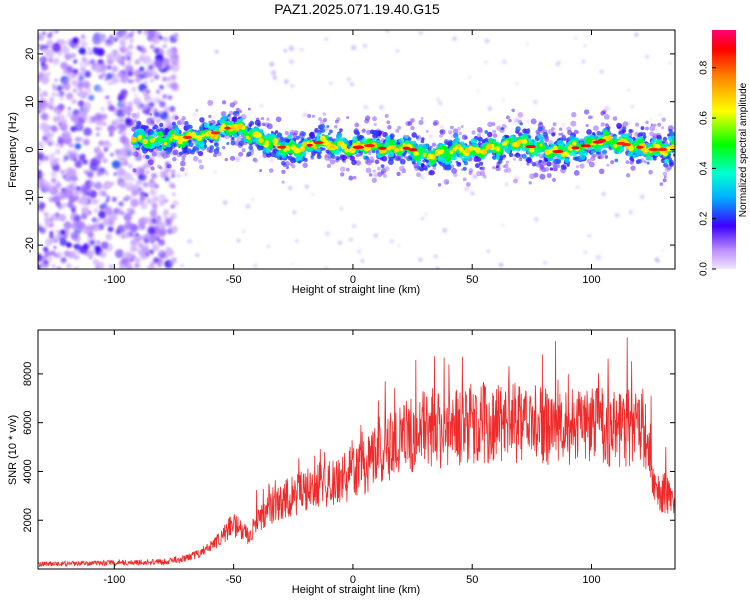 Image resolution: width=750 pixels, height=600 pixels. Describe the element at coordinates (356, 590) in the screenshot. I see `snr-x-axis-label: Height of straight line (km)` at that location.